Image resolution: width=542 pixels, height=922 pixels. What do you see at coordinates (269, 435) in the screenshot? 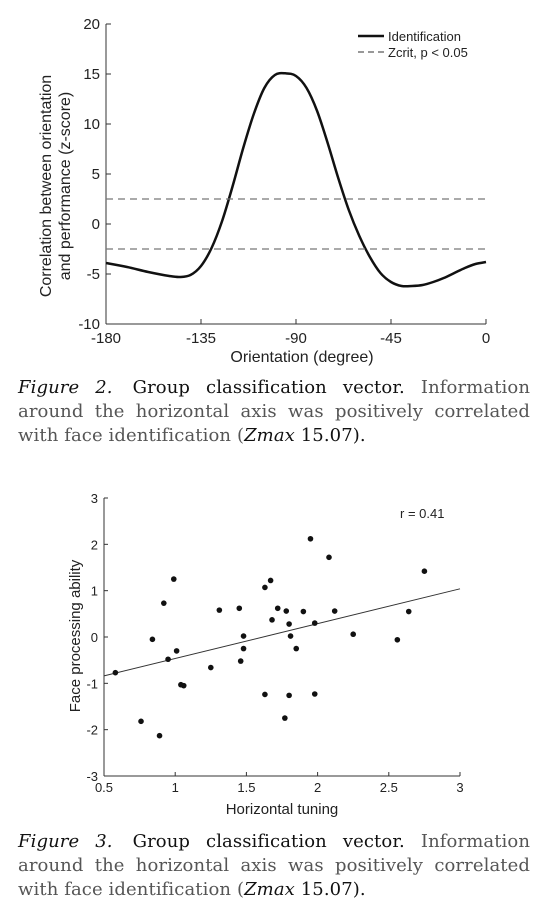
I see `figure2-caption-zmax: Zmax` at bounding box center [269, 435].